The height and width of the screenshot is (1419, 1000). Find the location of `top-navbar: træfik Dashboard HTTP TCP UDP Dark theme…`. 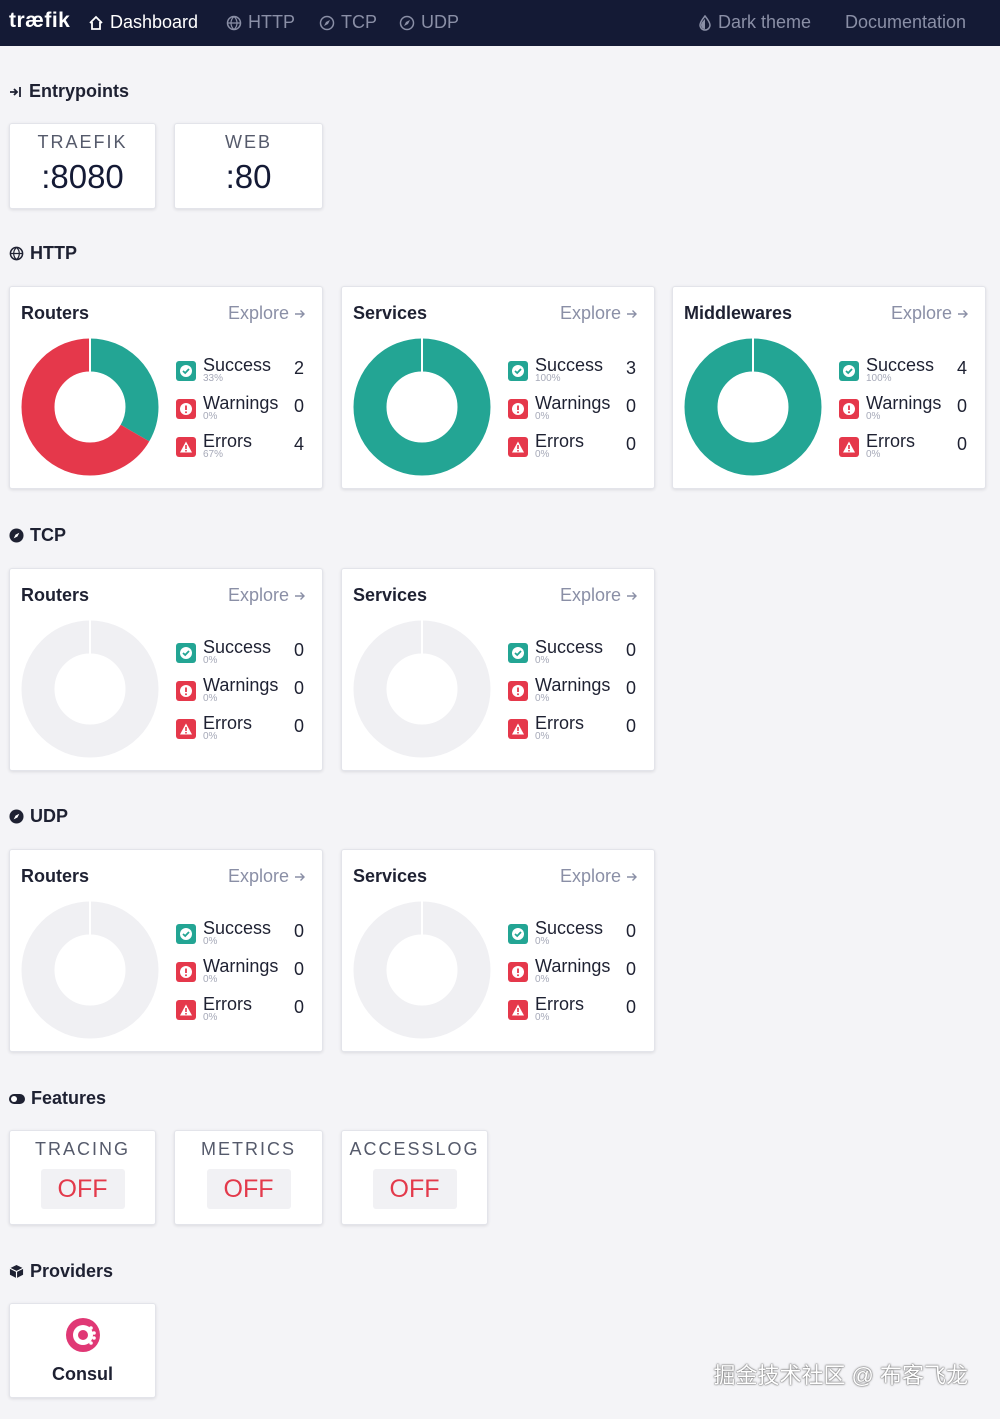

top-navbar: træfik Dashboard HTTP TCP UDP Dark theme… is located at coordinates (500, 23).